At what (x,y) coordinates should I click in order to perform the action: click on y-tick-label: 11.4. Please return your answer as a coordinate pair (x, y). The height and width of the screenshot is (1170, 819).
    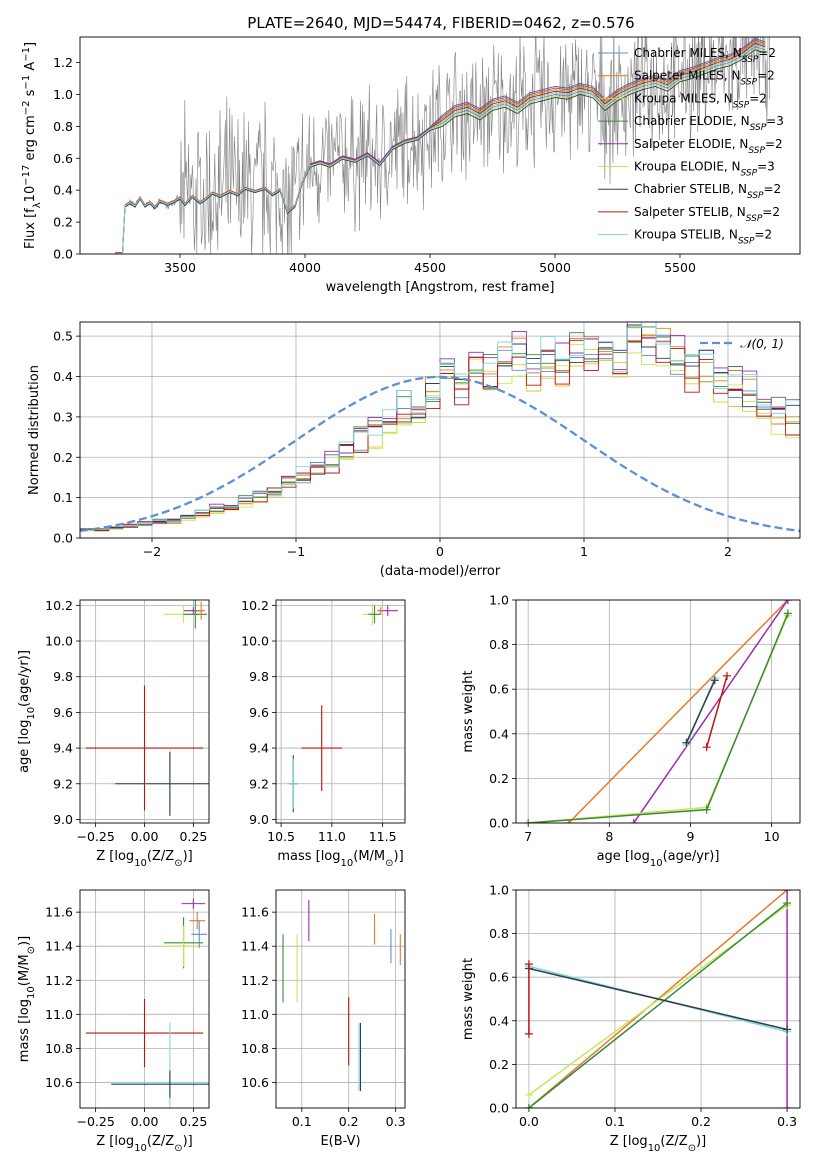
    Looking at the image, I should click on (255, 946).